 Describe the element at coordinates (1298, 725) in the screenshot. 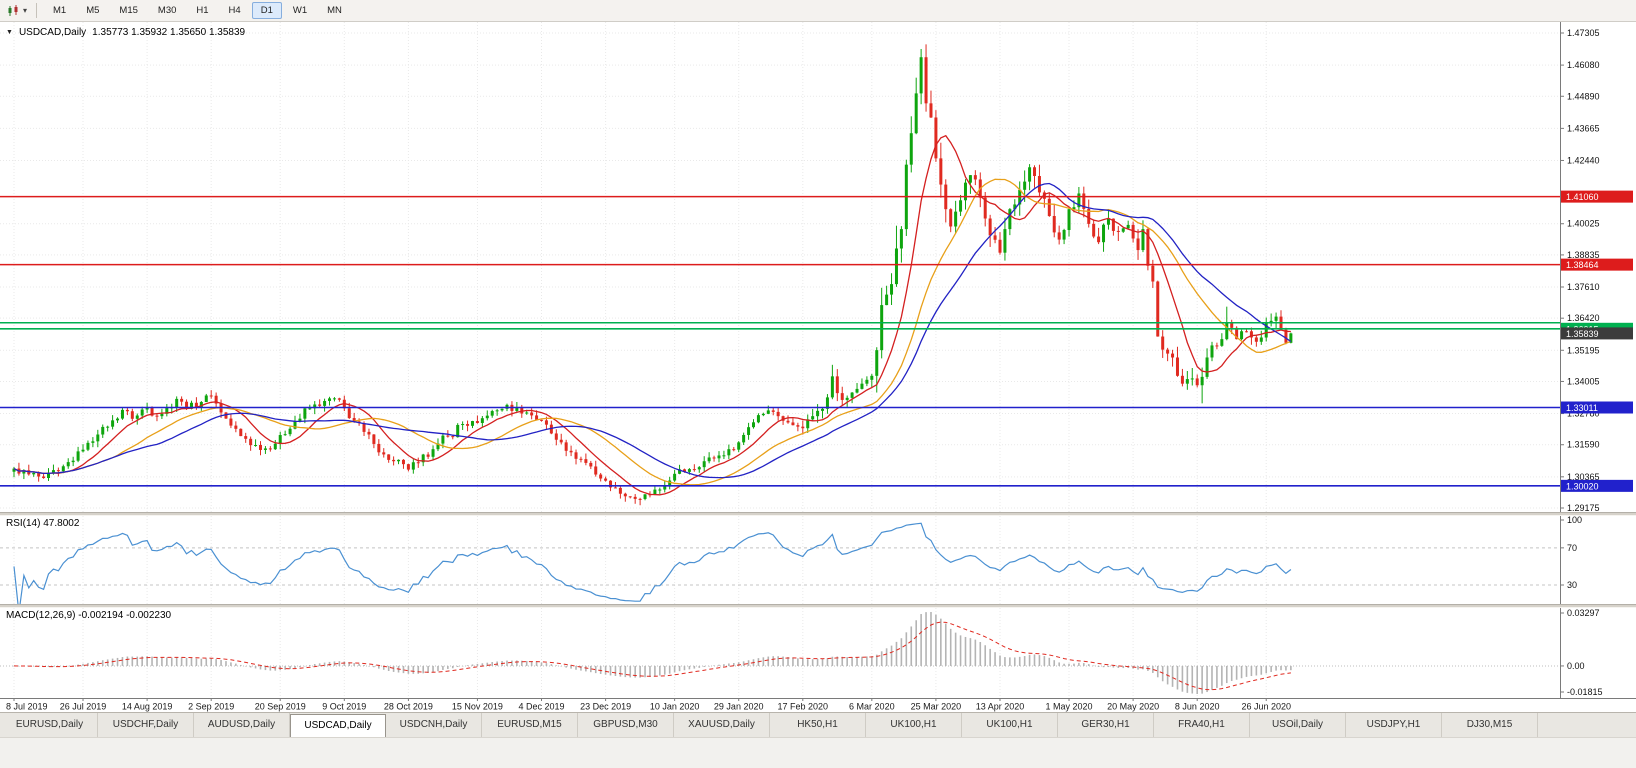

I see `tab-USOil-Daily: USOil,Daily` at that location.